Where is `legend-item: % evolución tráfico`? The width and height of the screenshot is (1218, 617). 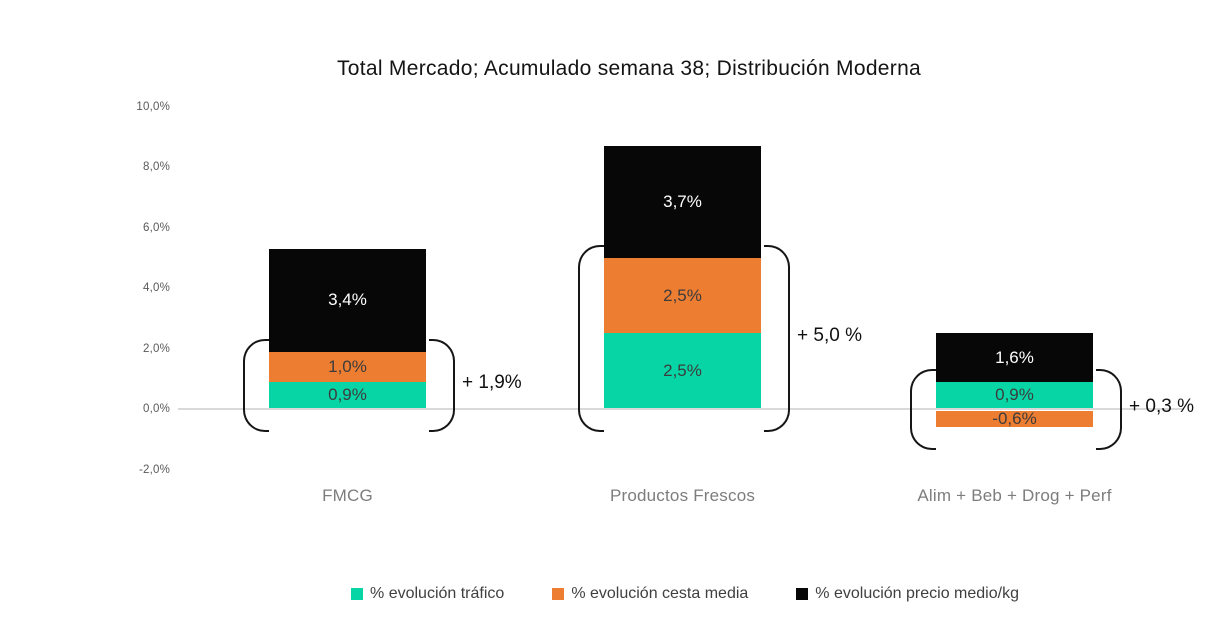 legend-item: % evolución tráfico is located at coordinates (427, 594).